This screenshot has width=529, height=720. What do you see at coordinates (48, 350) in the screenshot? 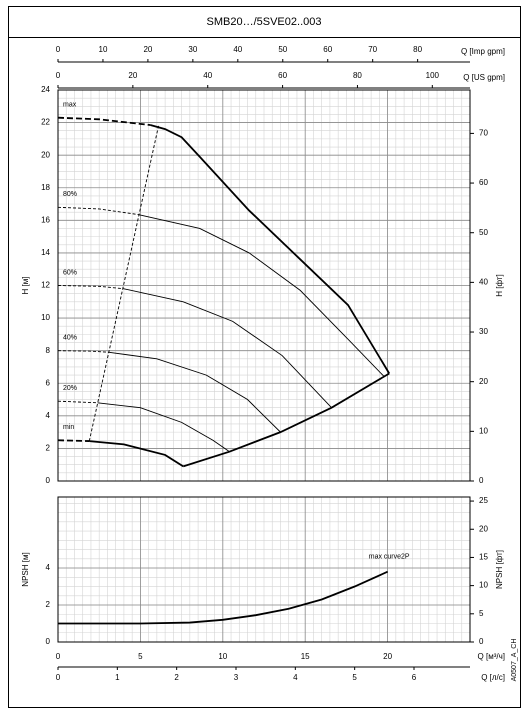
I see `y-tick-label: 8` at bounding box center [48, 350].